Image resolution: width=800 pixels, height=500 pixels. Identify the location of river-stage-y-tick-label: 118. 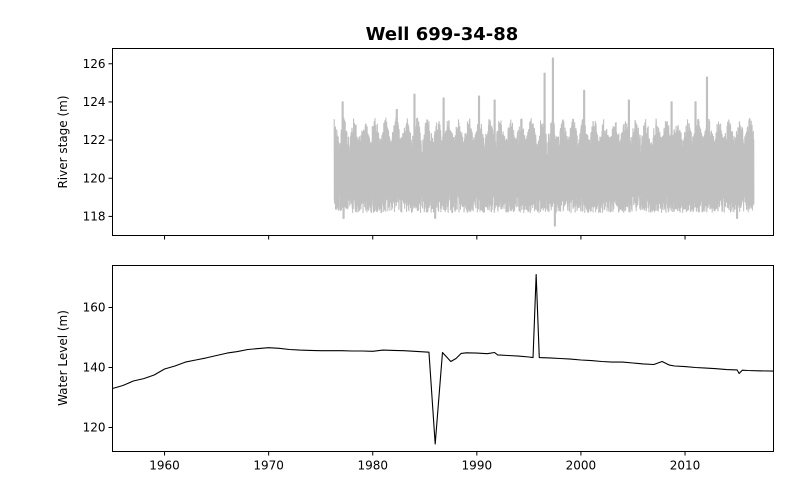
(94, 216).